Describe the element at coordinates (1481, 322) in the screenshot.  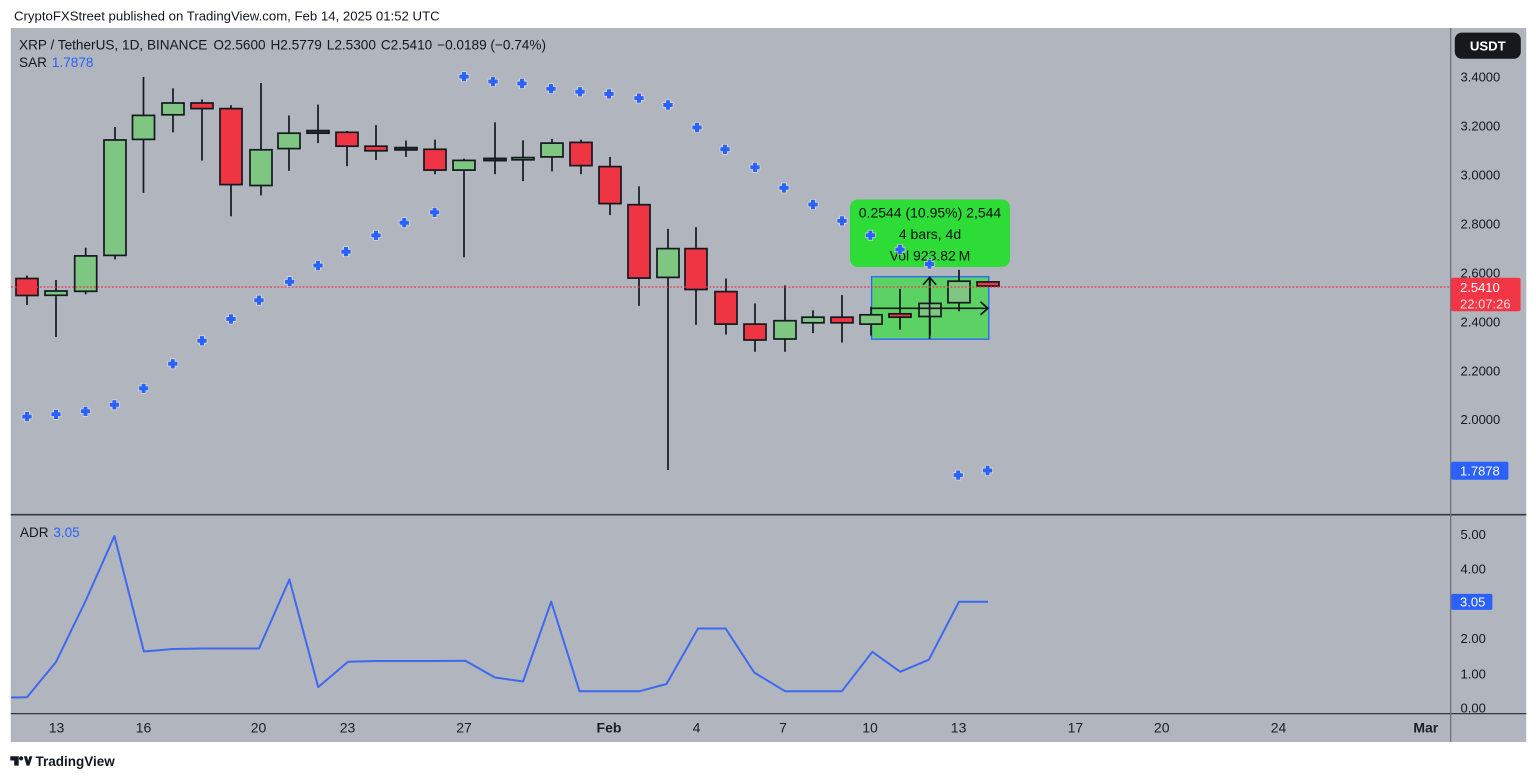
I see `svg-text: 2.4000` at that location.